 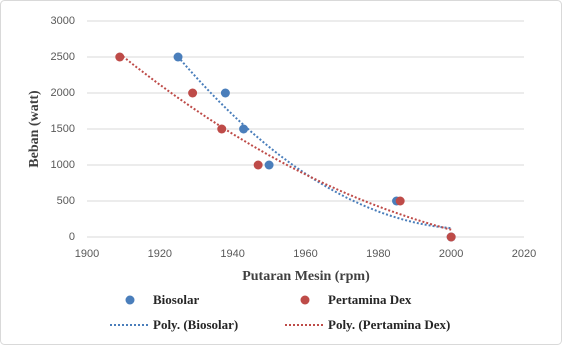 What do you see at coordinates (63, 165) in the screenshot?
I see `y-tick-label: 1000` at bounding box center [63, 165].